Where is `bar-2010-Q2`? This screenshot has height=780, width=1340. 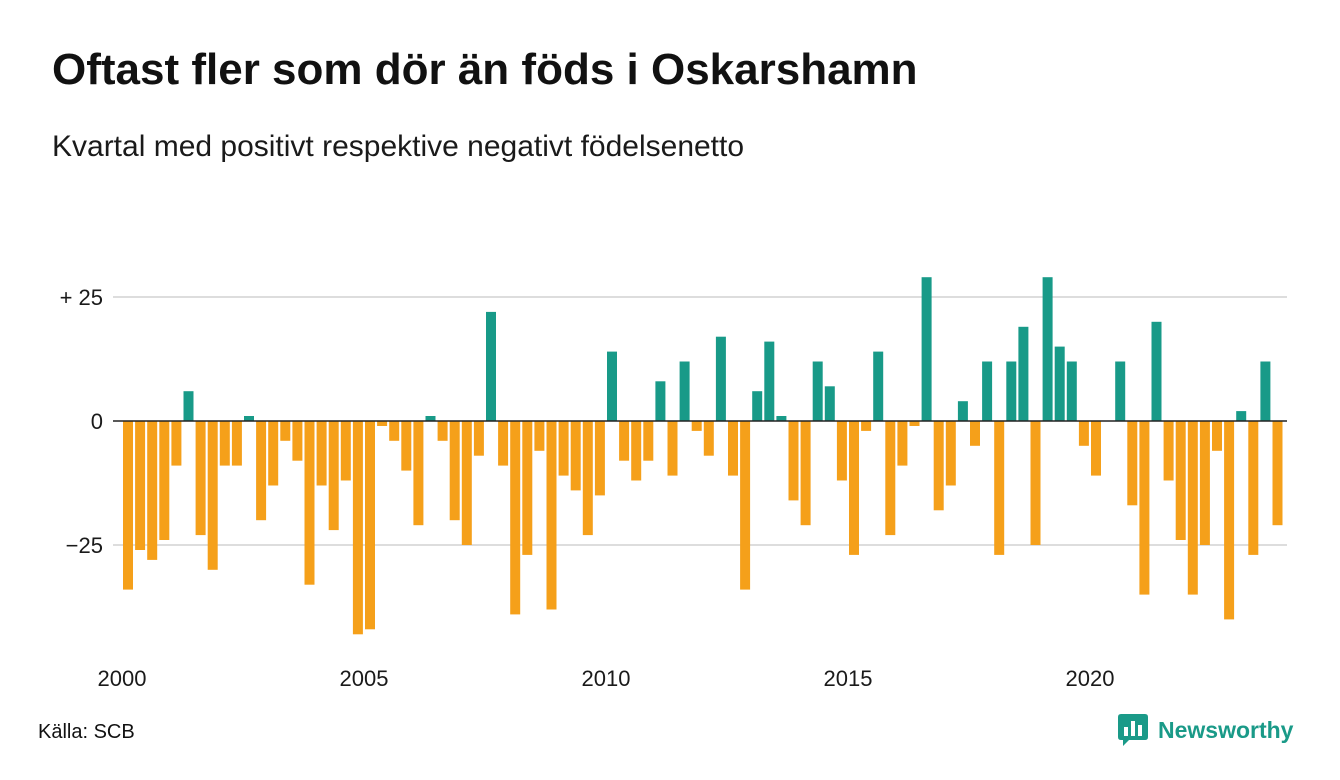
bar-2010-Q2 is located at coordinates (624, 441).